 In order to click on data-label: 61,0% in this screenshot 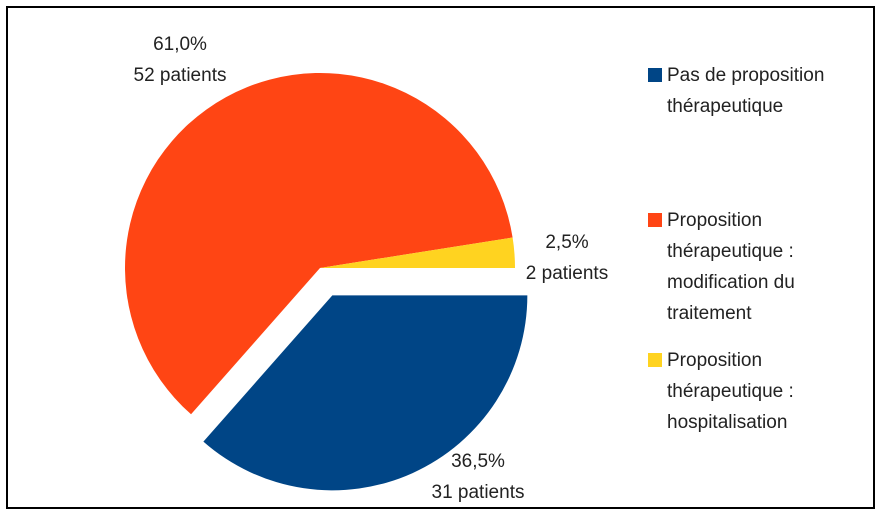, I will do `click(180, 44)`.